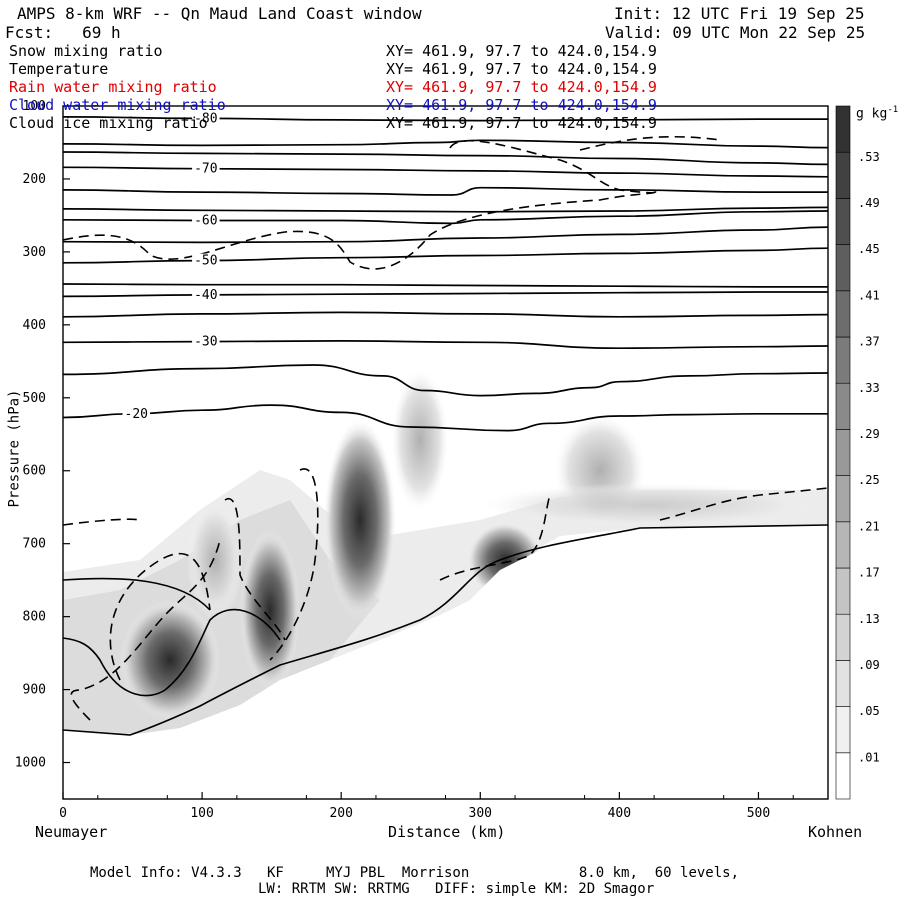 The image size is (900, 900). Describe the element at coordinates (869, 480) in the screenshot. I see `colorbar-label-6: .25` at that location.